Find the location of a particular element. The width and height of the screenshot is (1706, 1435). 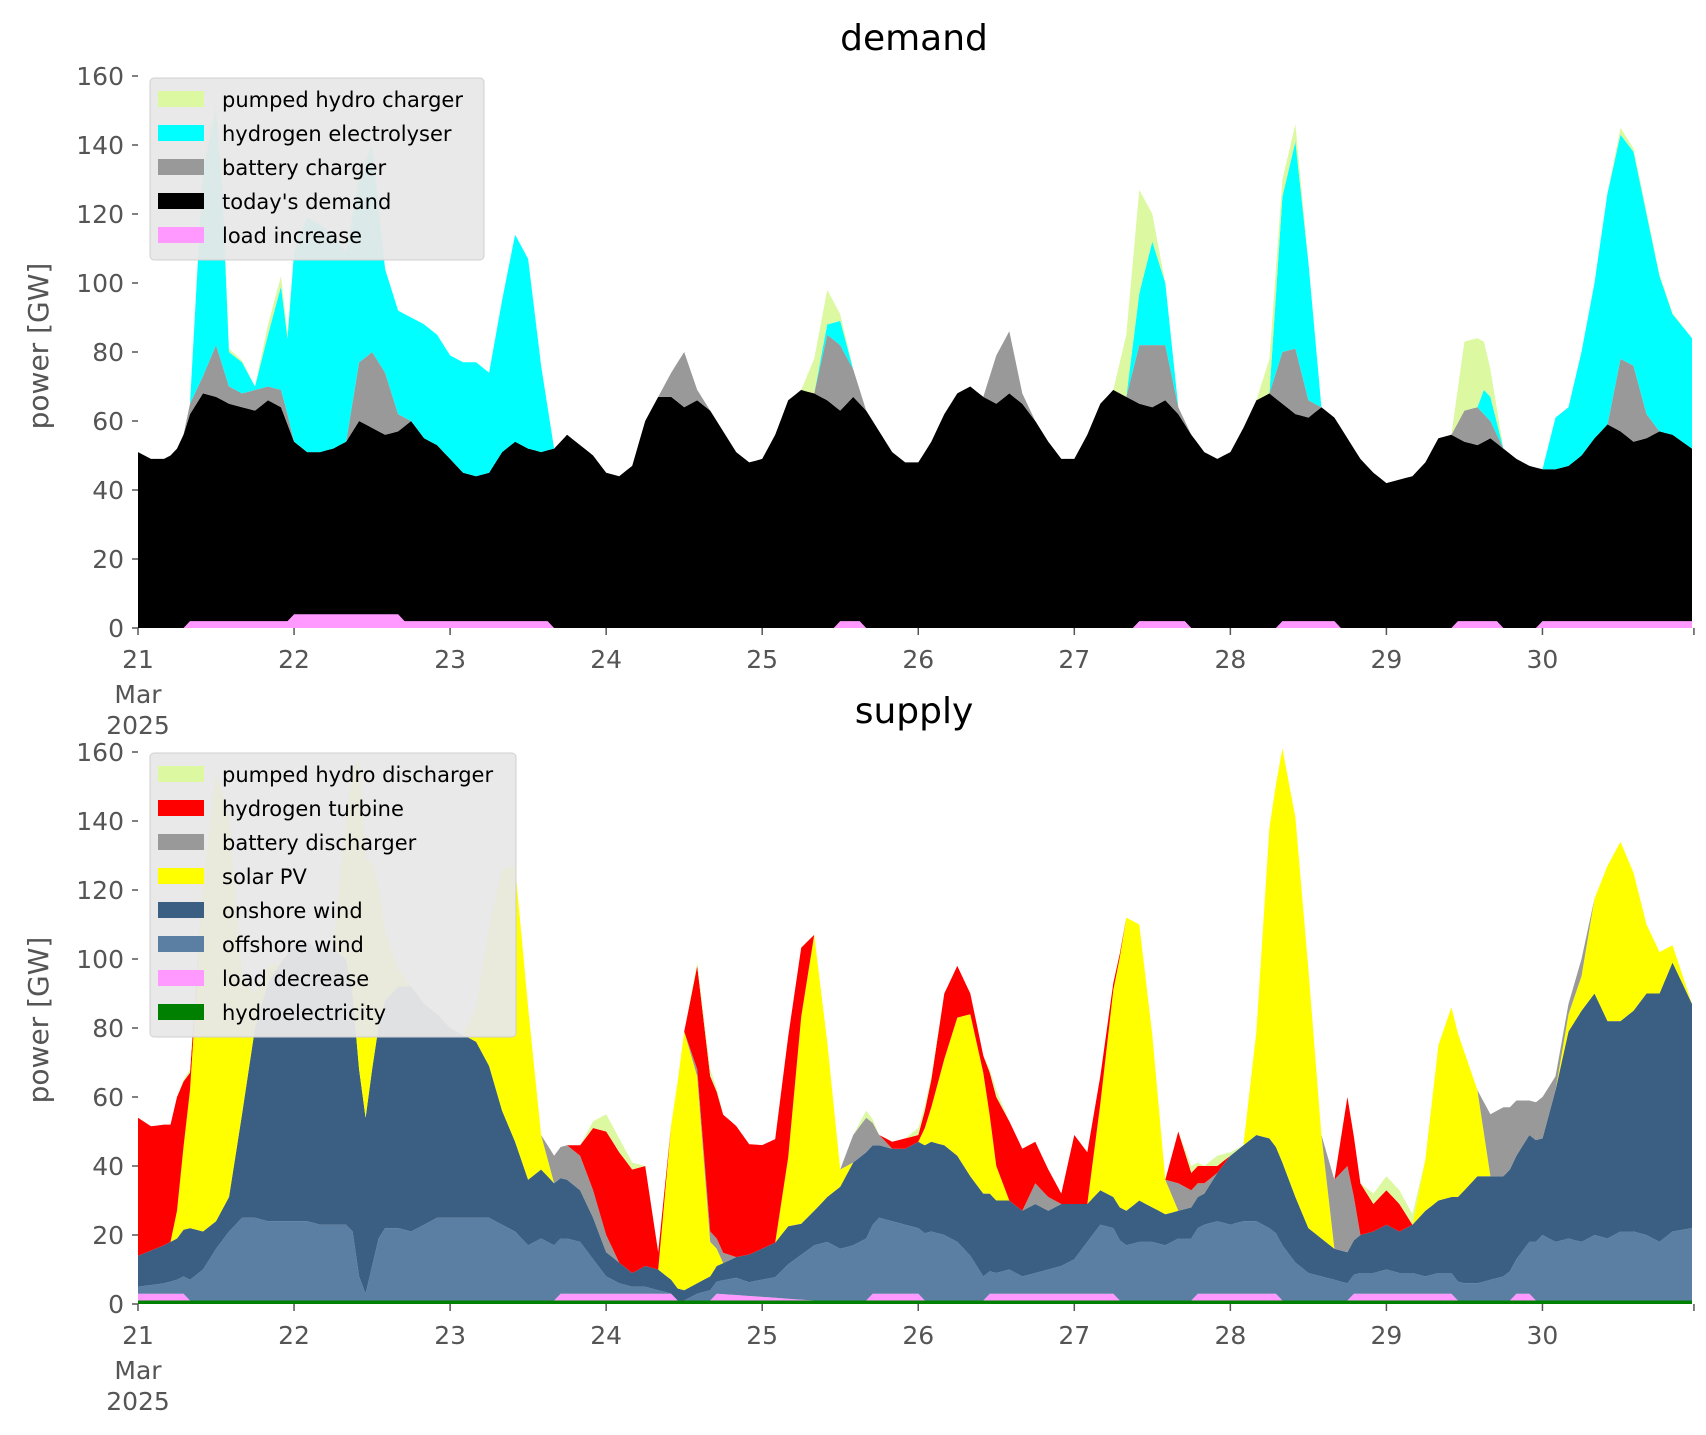

demand-legend-swatch-load-increase is located at coordinates (181, 235).